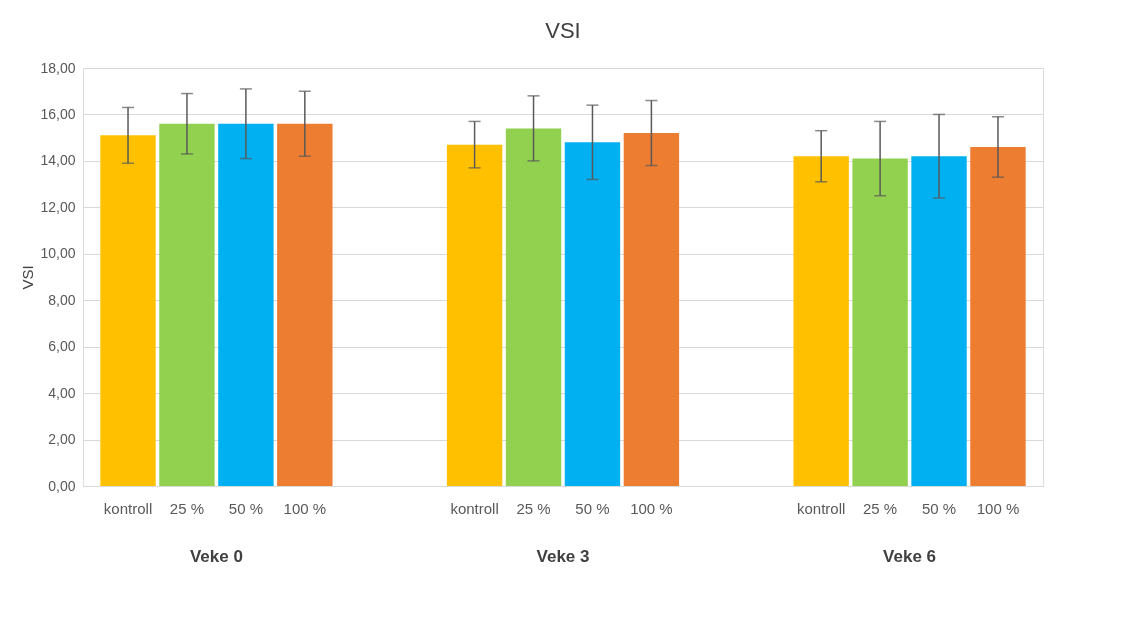  Describe the element at coordinates (58, 206) in the screenshot. I see `y-tick-label: 12,00` at that location.